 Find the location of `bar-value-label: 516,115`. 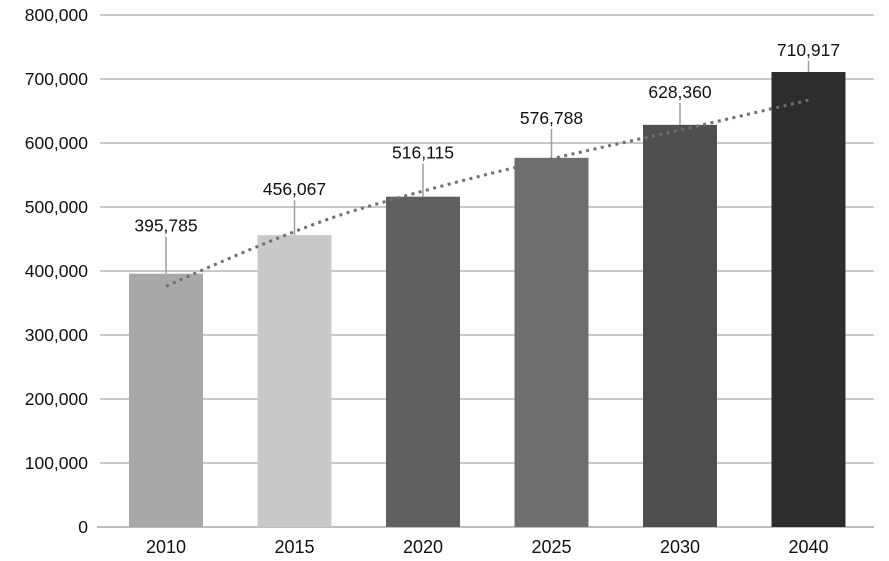

bar-value-label: 516,115 is located at coordinates (423, 153).